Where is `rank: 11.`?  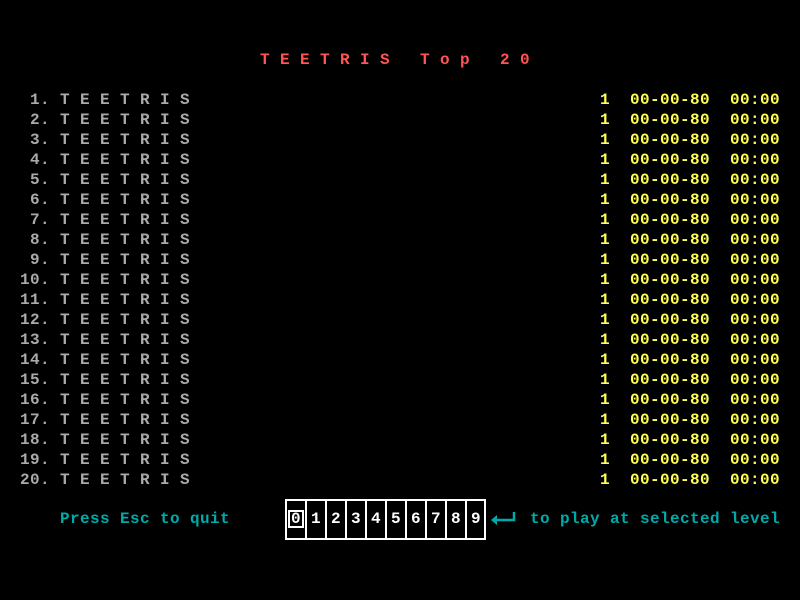
rank: 11. is located at coordinates (34, 300).